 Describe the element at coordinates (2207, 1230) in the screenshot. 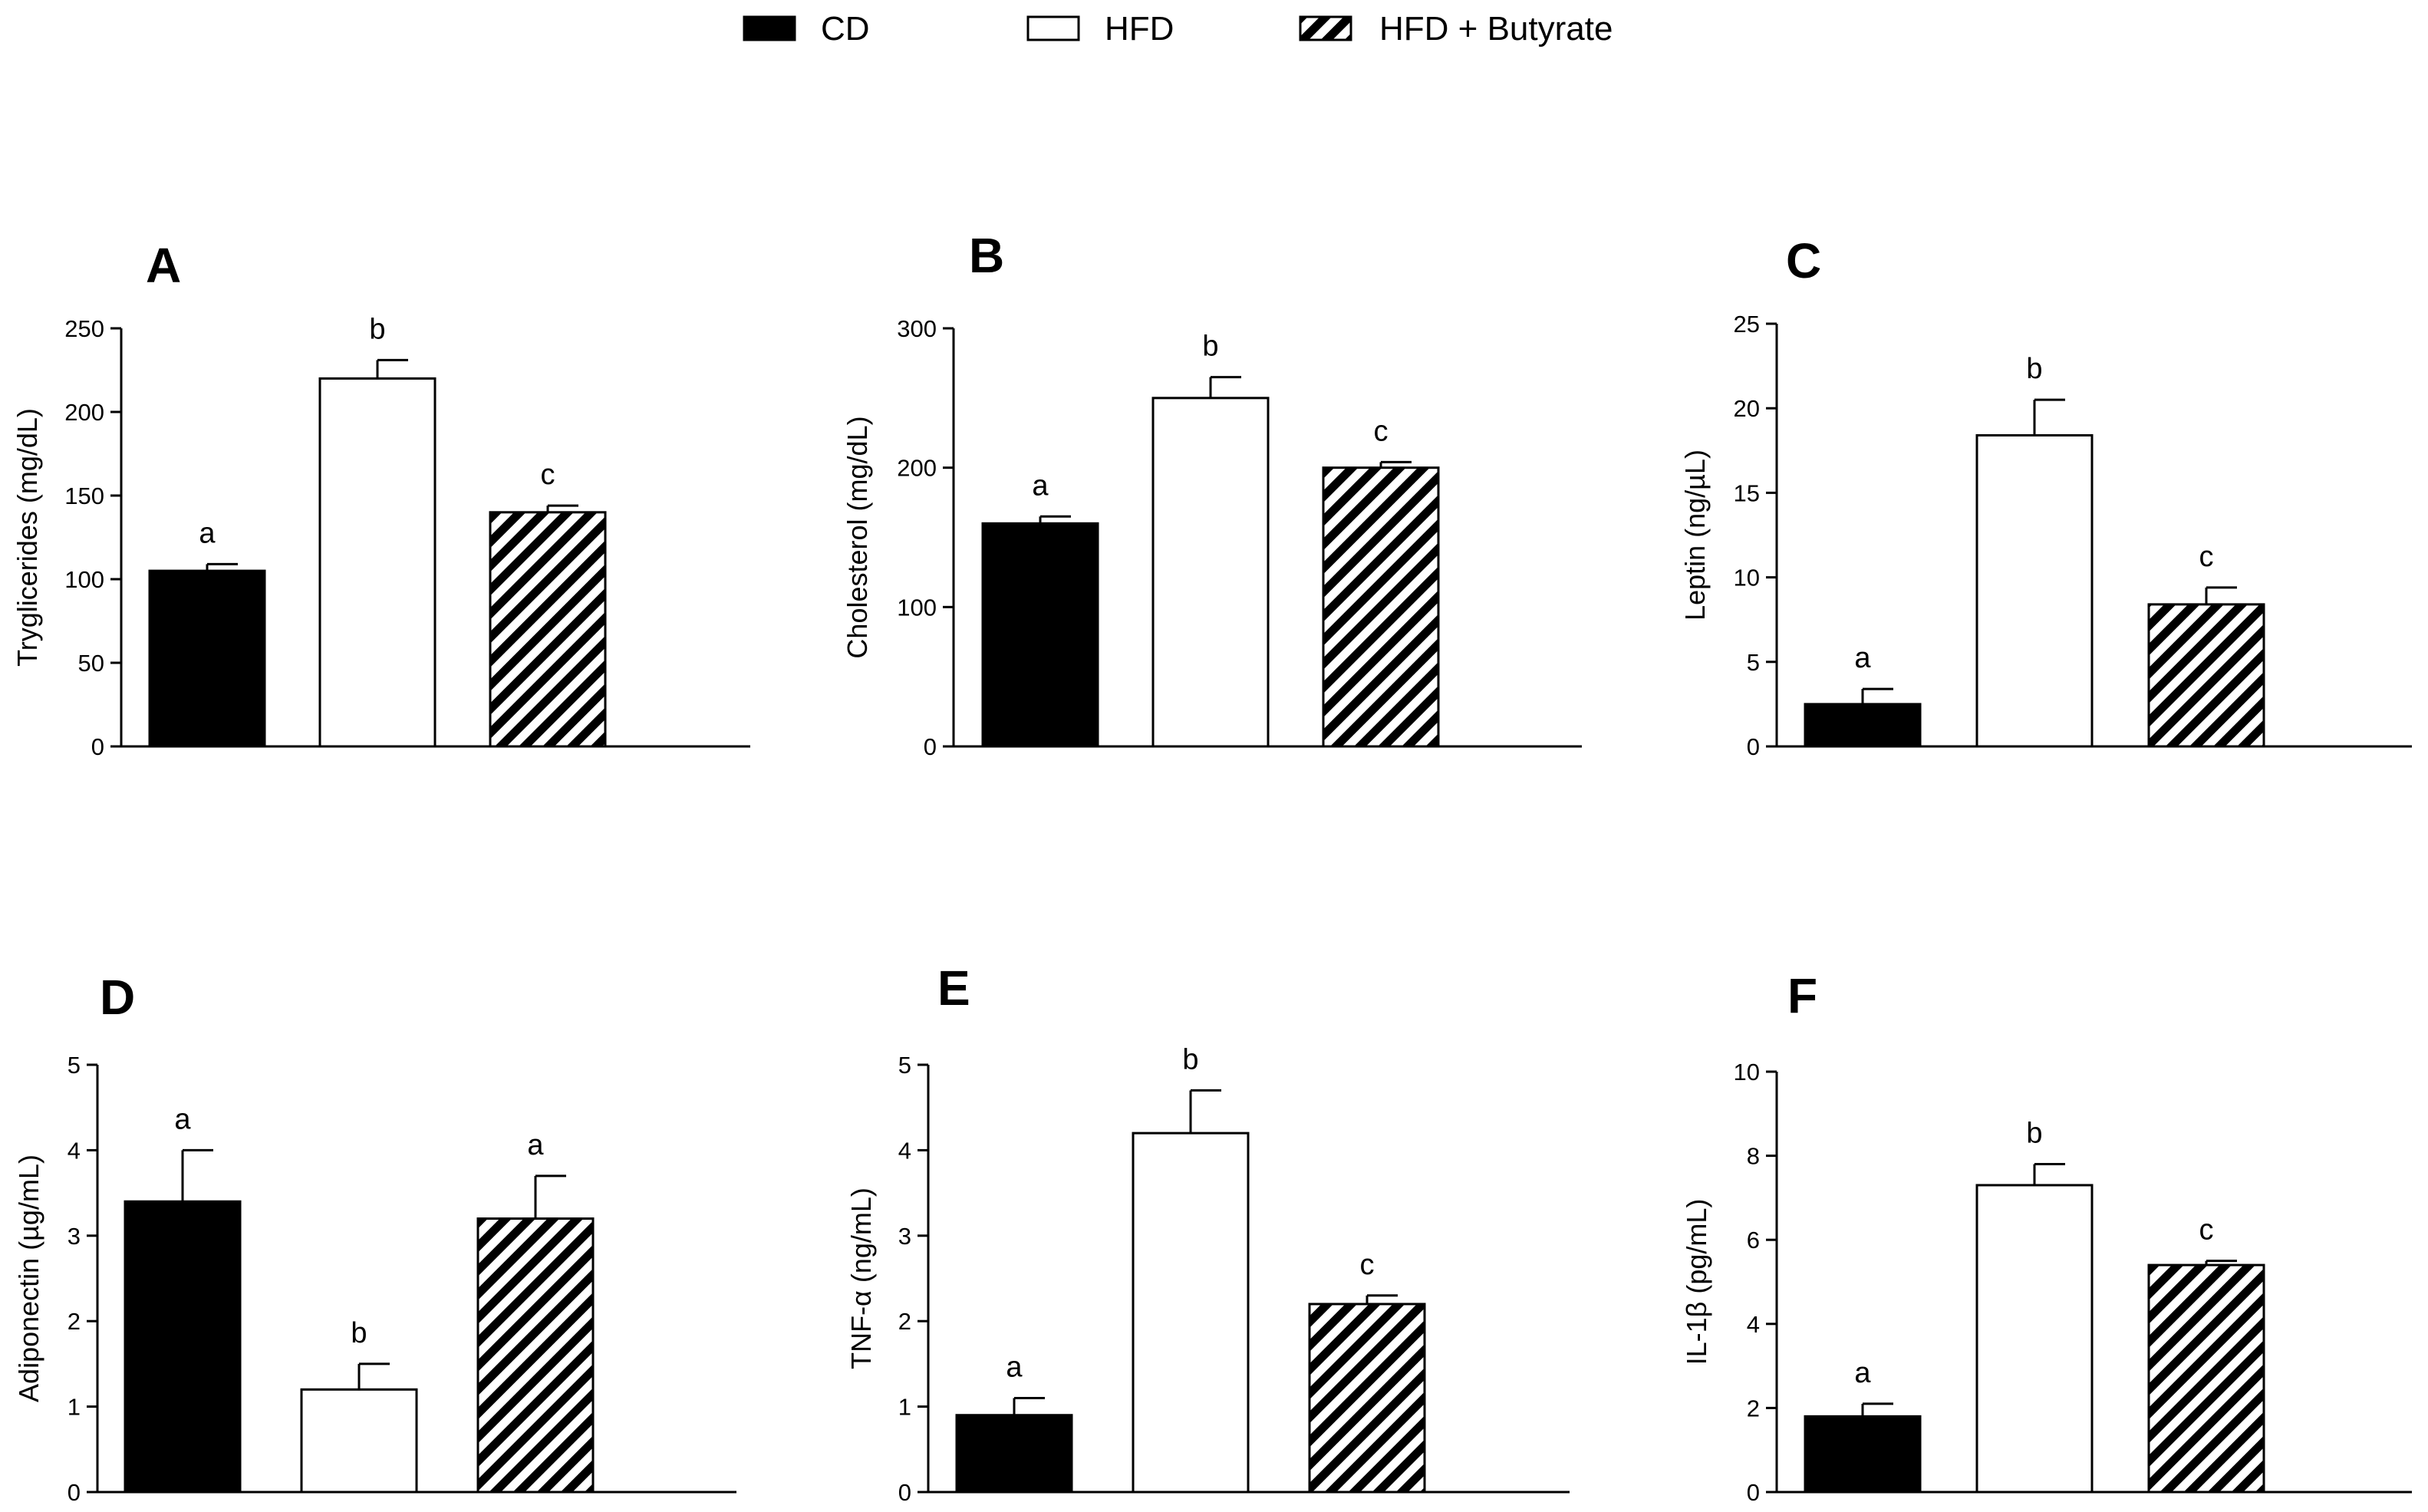

I see `significance-label-f-3: c` at that location.